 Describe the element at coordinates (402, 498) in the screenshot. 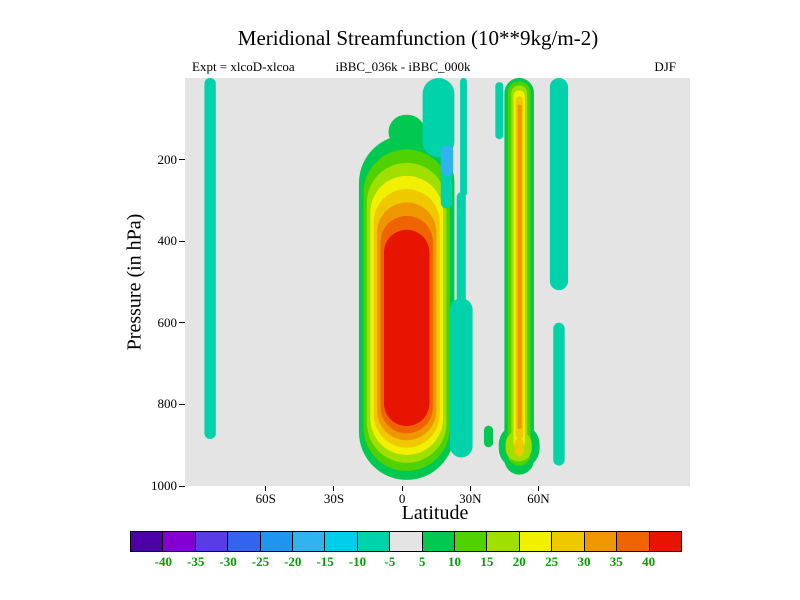

I see `x-tick-label: 0` at that location.